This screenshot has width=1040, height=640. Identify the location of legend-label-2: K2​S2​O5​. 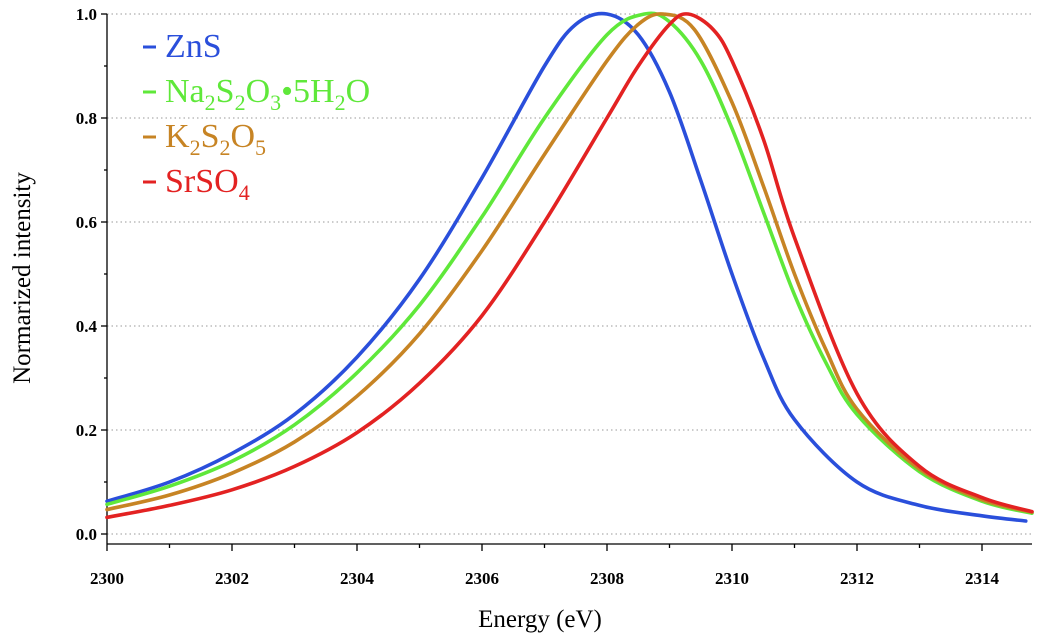
(215, 139).